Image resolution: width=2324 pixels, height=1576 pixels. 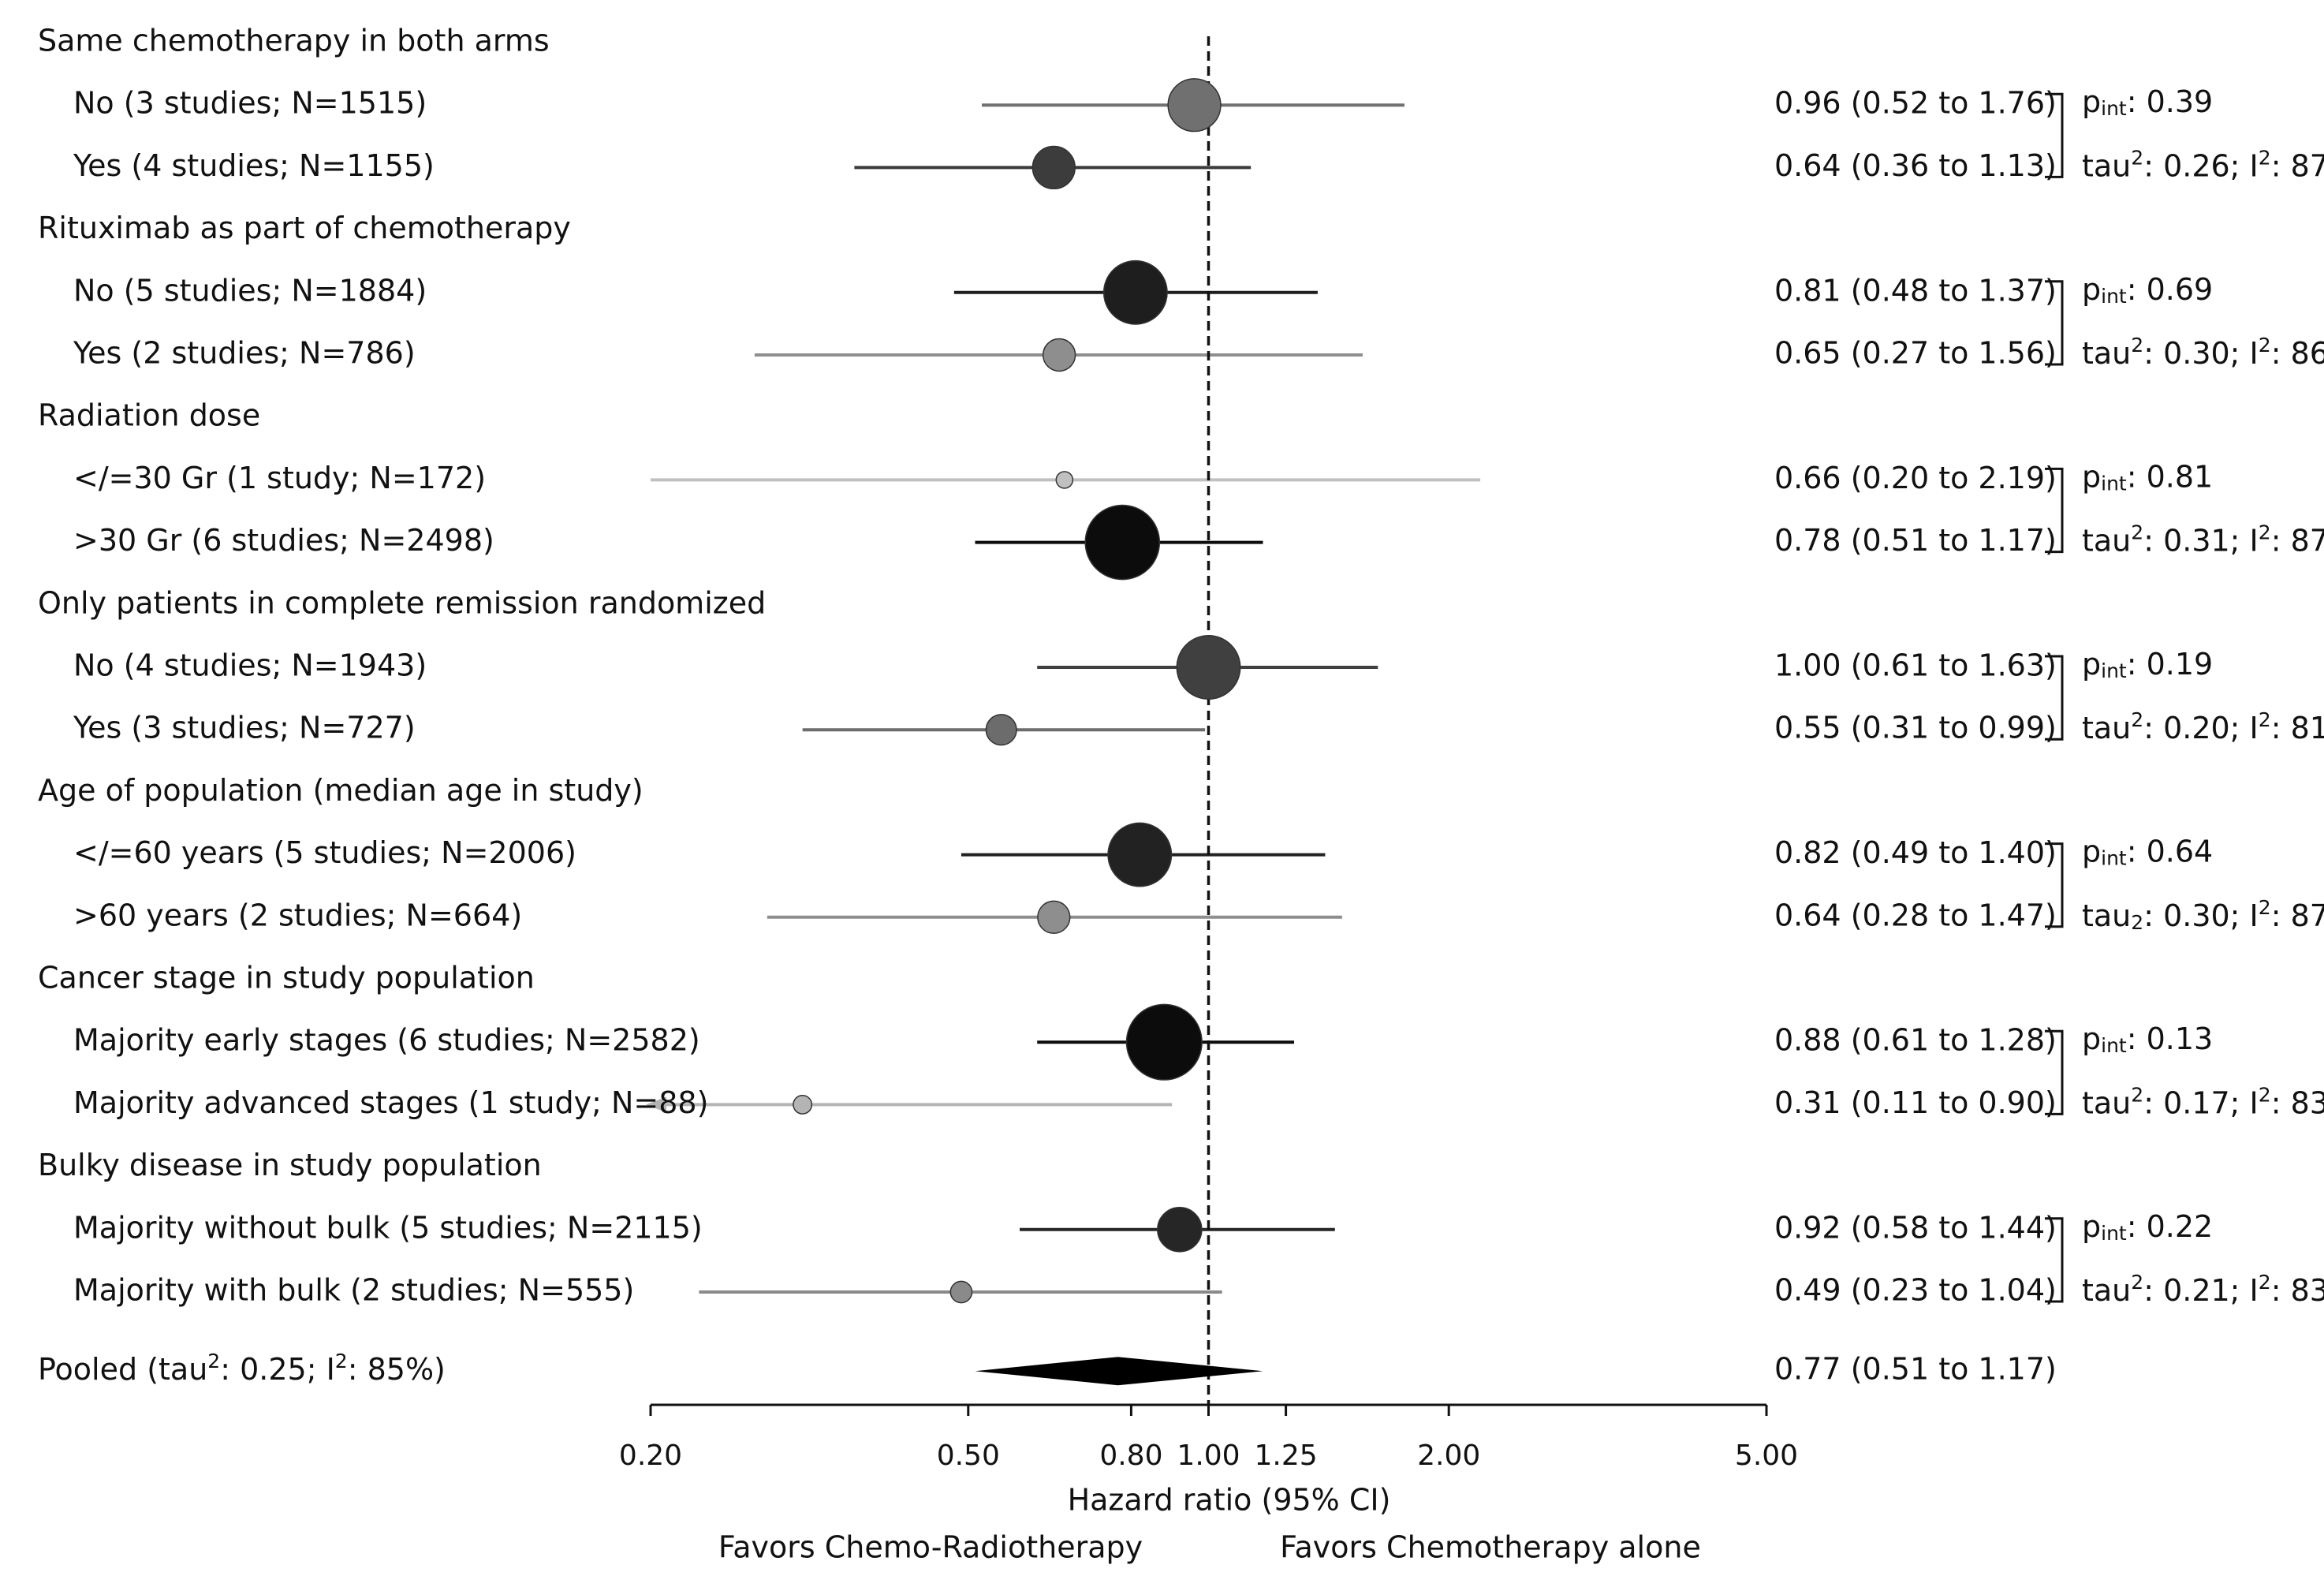 What do you see at coordinates (968, 1456) in the screenshot?
I see `x-tick-label: 0.50` at bounding box center [968, 1456].